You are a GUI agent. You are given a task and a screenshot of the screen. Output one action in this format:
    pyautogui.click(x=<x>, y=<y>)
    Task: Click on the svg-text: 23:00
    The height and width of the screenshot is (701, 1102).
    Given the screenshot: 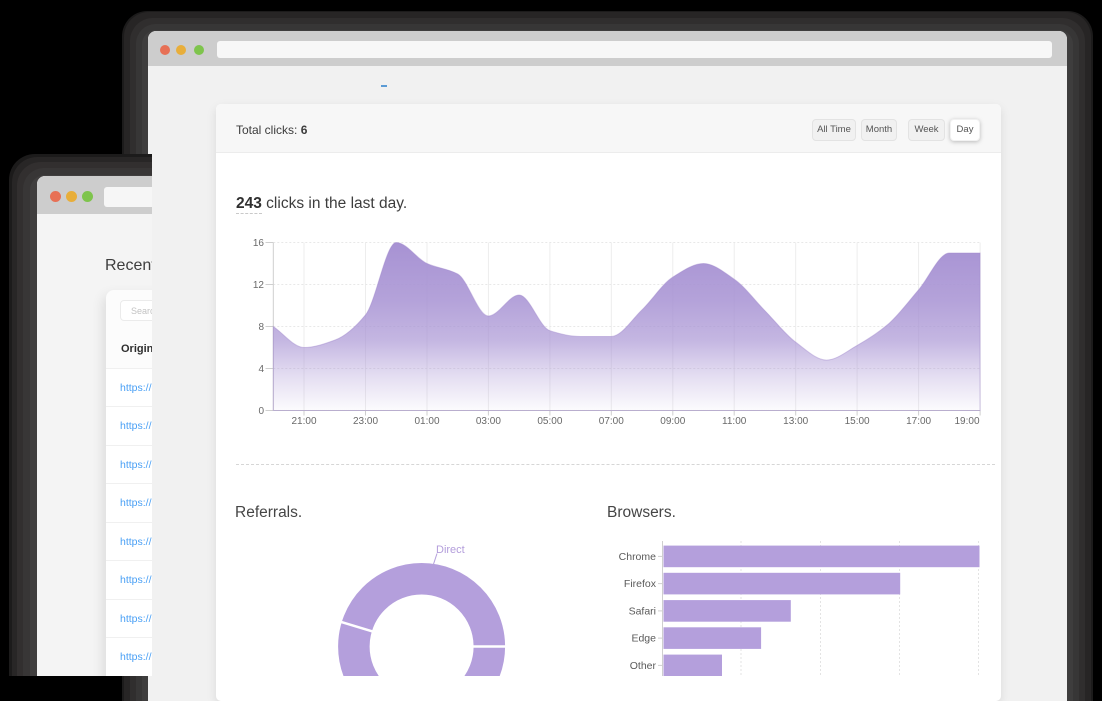 What is the action you would take?
    pyautogui.click(x=365, y=421)
    